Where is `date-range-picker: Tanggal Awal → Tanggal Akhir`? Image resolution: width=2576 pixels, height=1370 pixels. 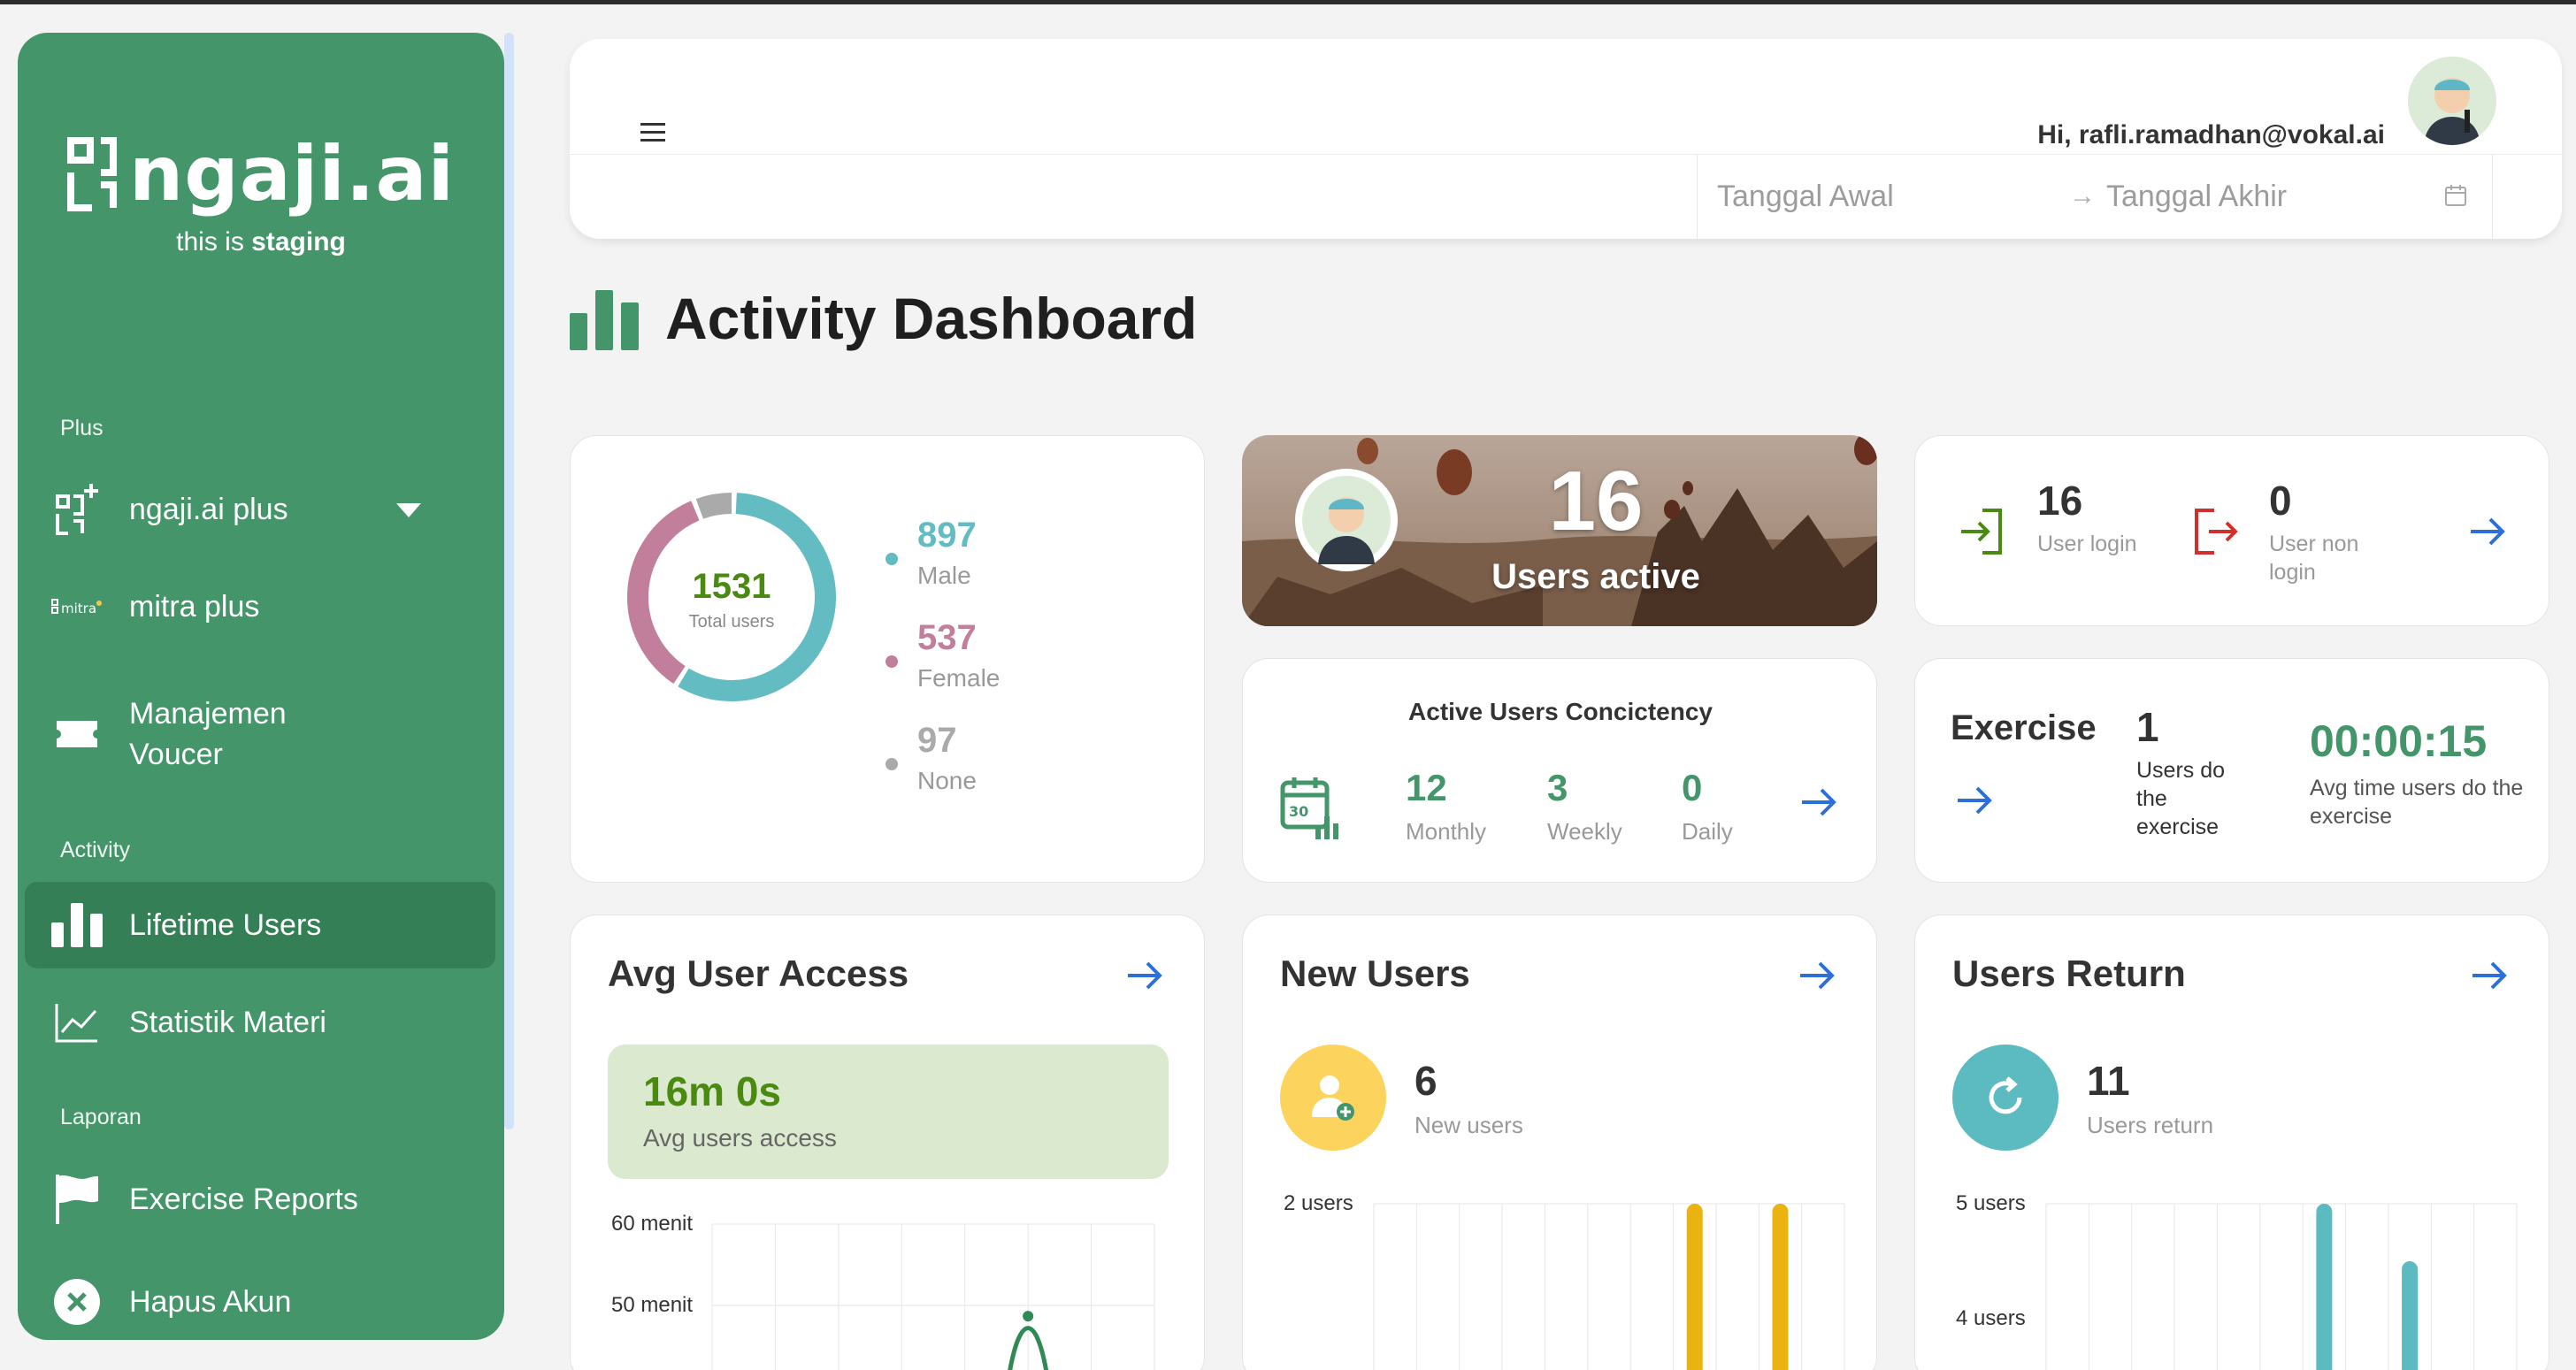 date-range-picker: Tanggal Awal → Tanggal Akhir is located at coordinates (2095, 196).